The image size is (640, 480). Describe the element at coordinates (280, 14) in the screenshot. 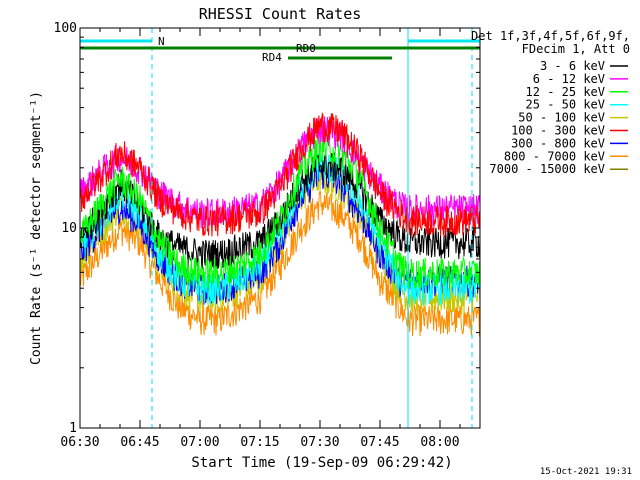

I see `chart-title: RHESSI Count Rates` at that location.